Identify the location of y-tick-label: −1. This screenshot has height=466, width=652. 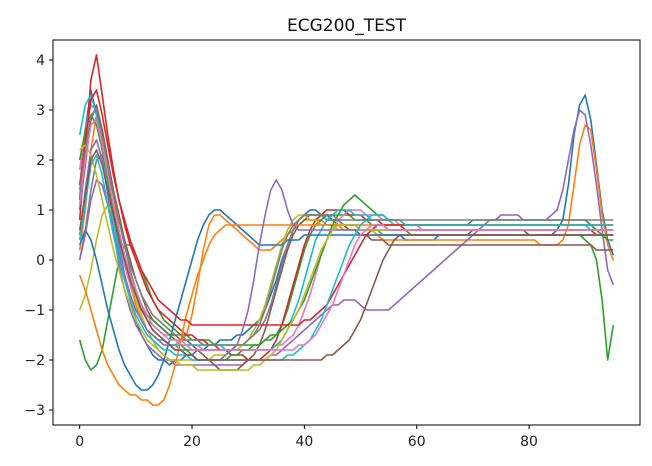
(34, 311).